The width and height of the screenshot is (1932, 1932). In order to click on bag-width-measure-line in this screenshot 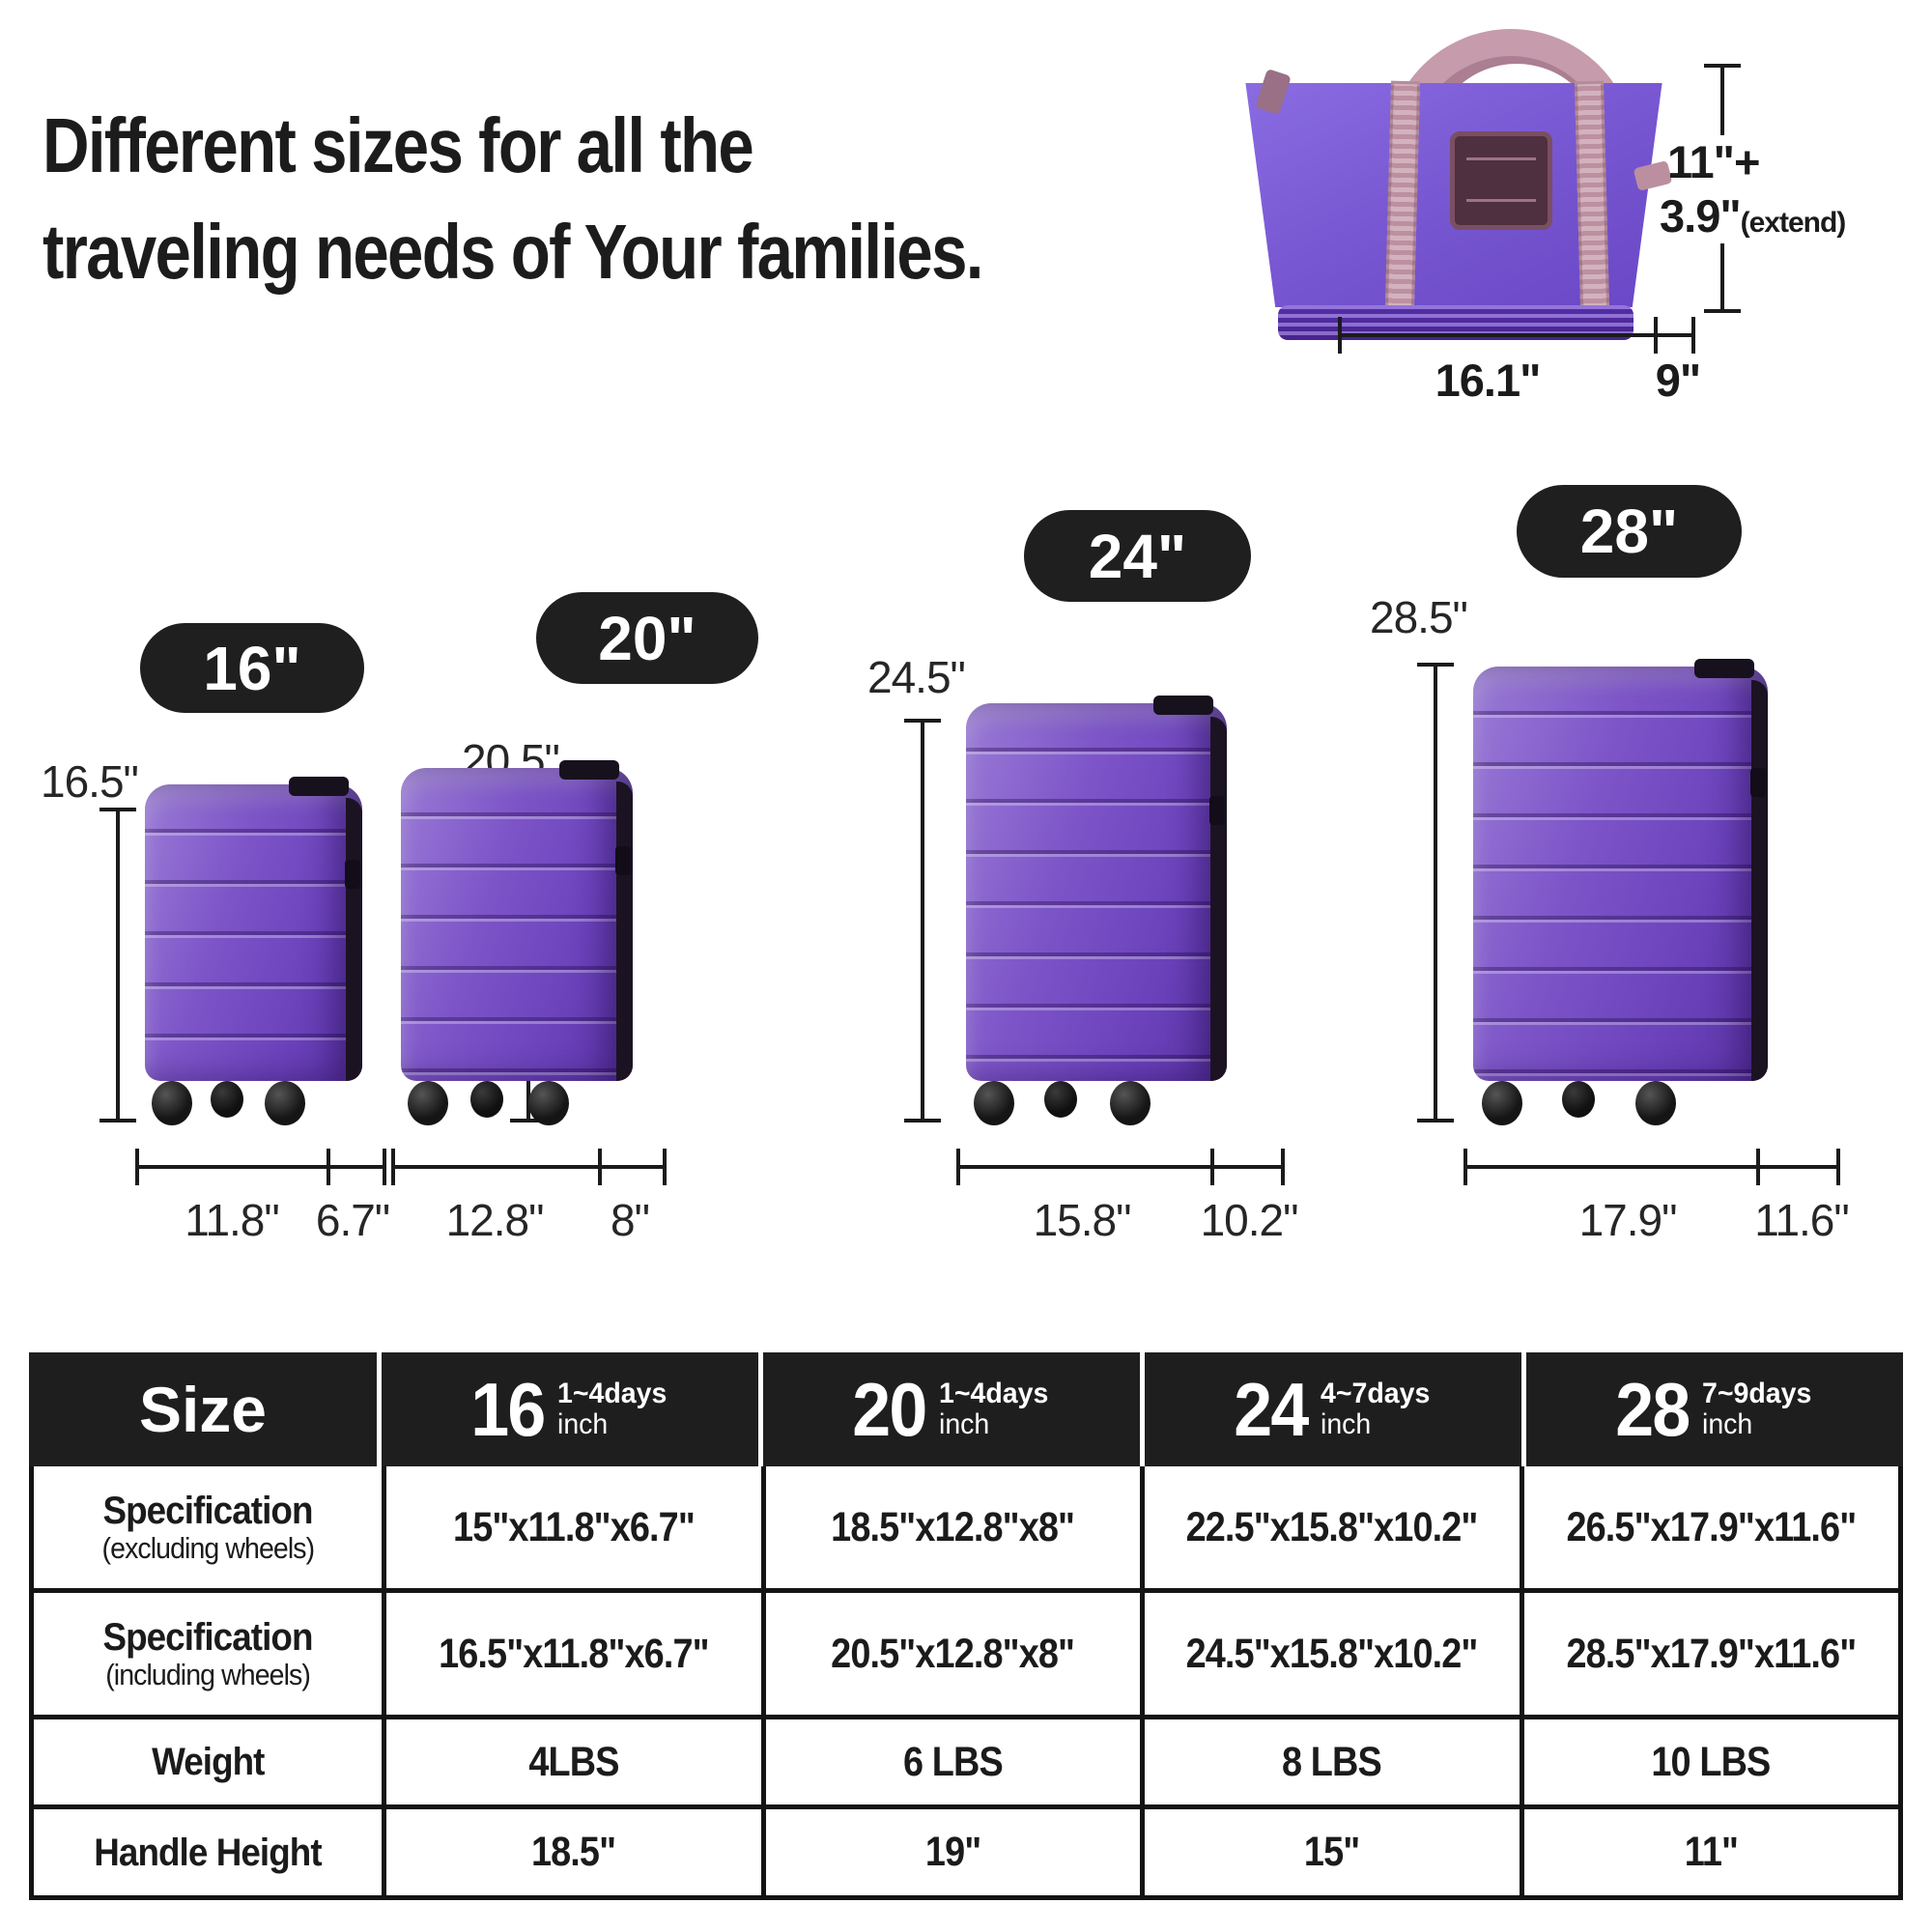, I will do `click(1516, 335)`.